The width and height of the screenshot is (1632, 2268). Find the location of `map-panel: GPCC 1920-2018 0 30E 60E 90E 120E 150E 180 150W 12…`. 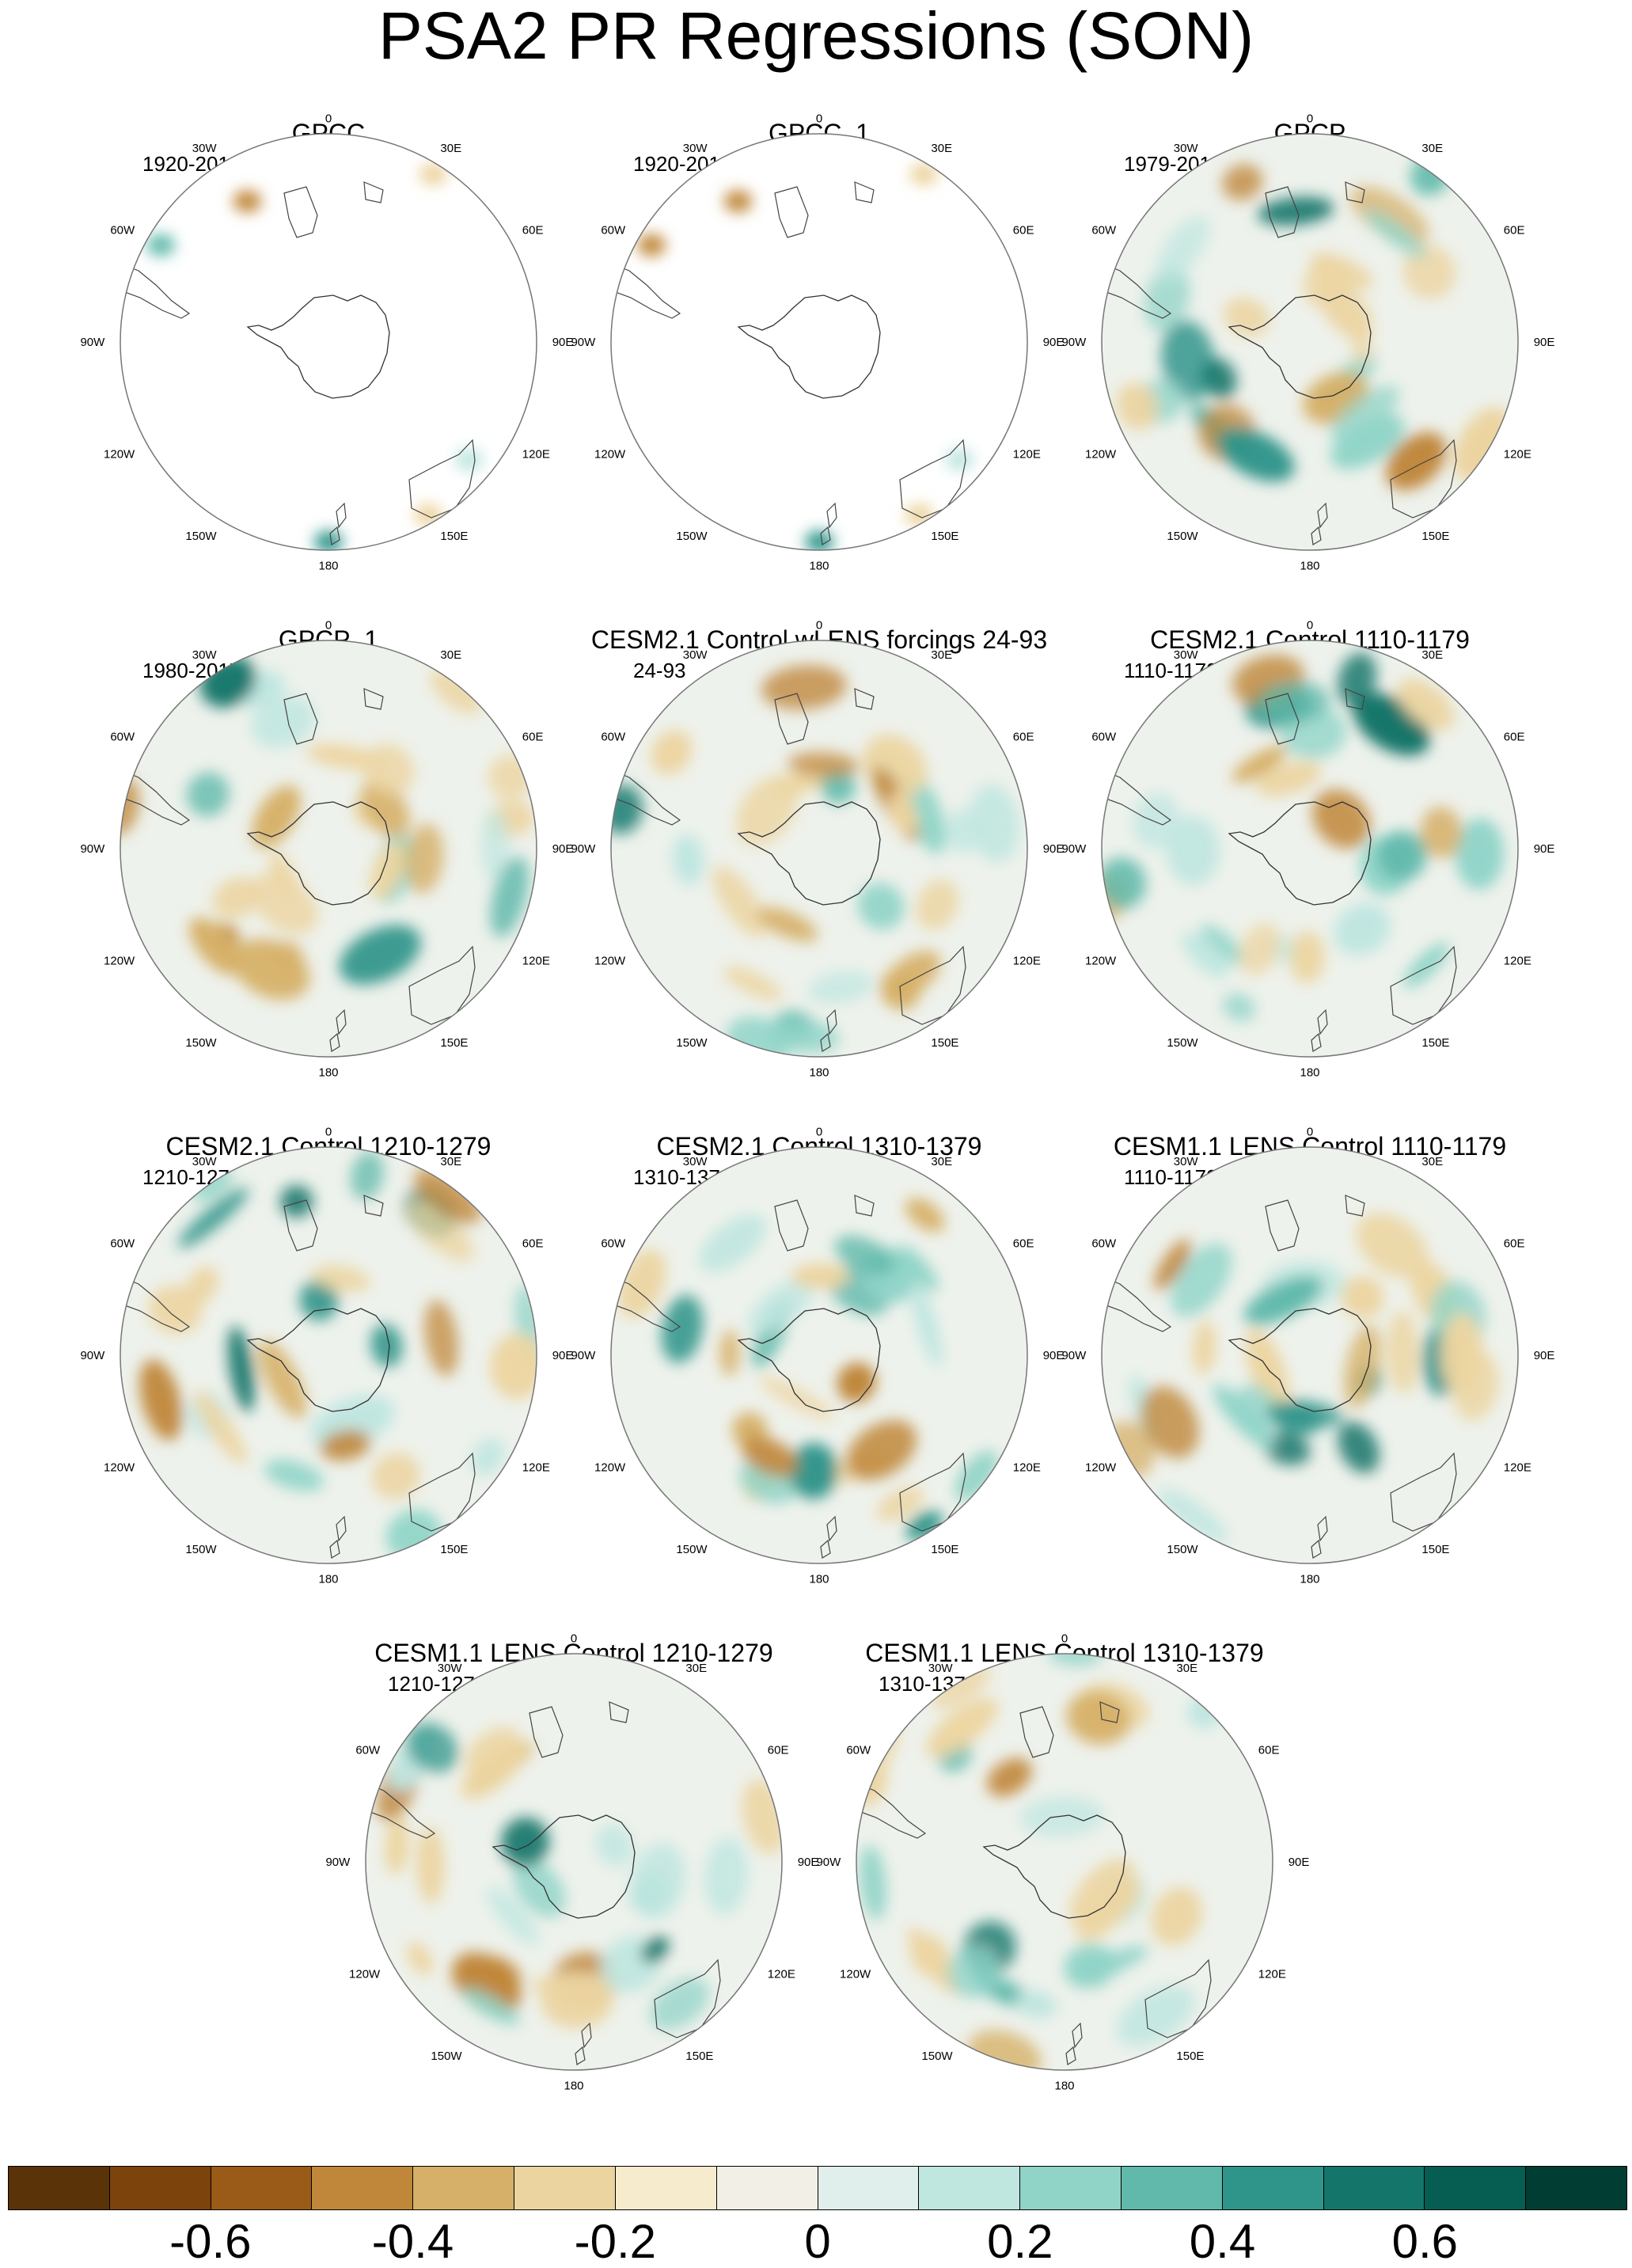

map-panel: GPCC 1920-2018 0 30E 60E 90E 120E 150E 180 150W 12… is located at coordinates (326, 345).